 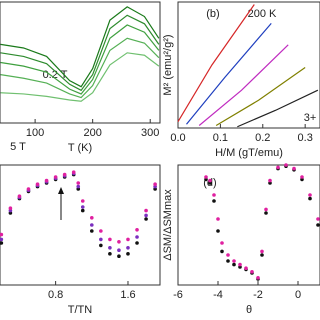 I want to click on x-axis-label: T/TN, so click(x=80, y=310).